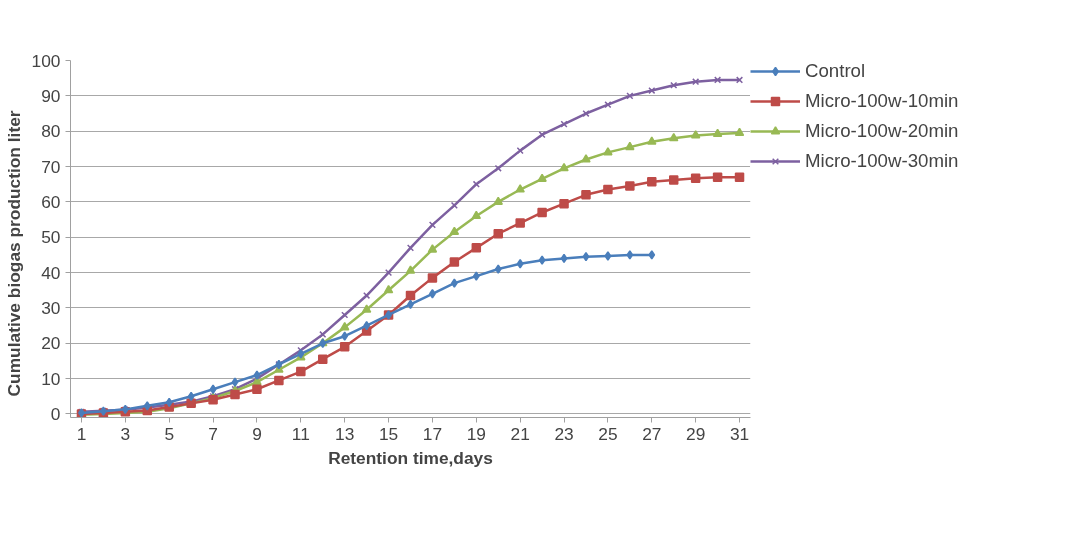 The image size is (1091, 560). I want to click on legend-label: Micro-100w-30min, so click(882, 161).